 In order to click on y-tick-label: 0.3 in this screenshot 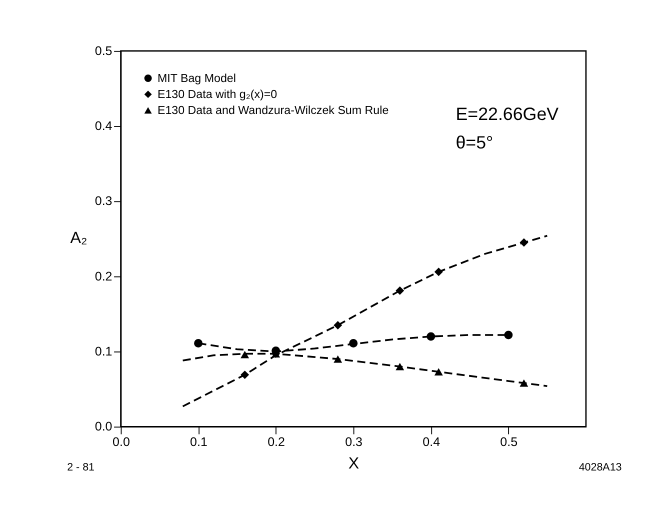, I will do `click(103, 201)`.